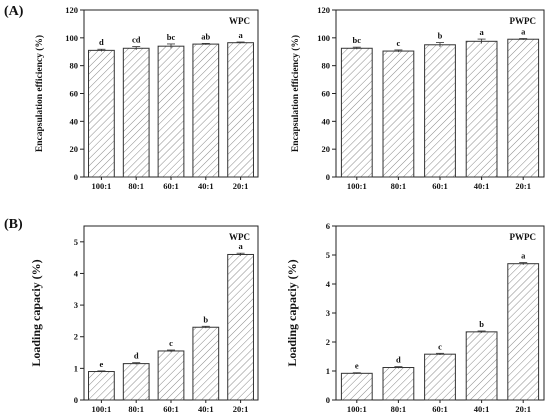 This screenshot has width=550, height=415. I want to click on y-tick-label: 6, so click(328, 226).